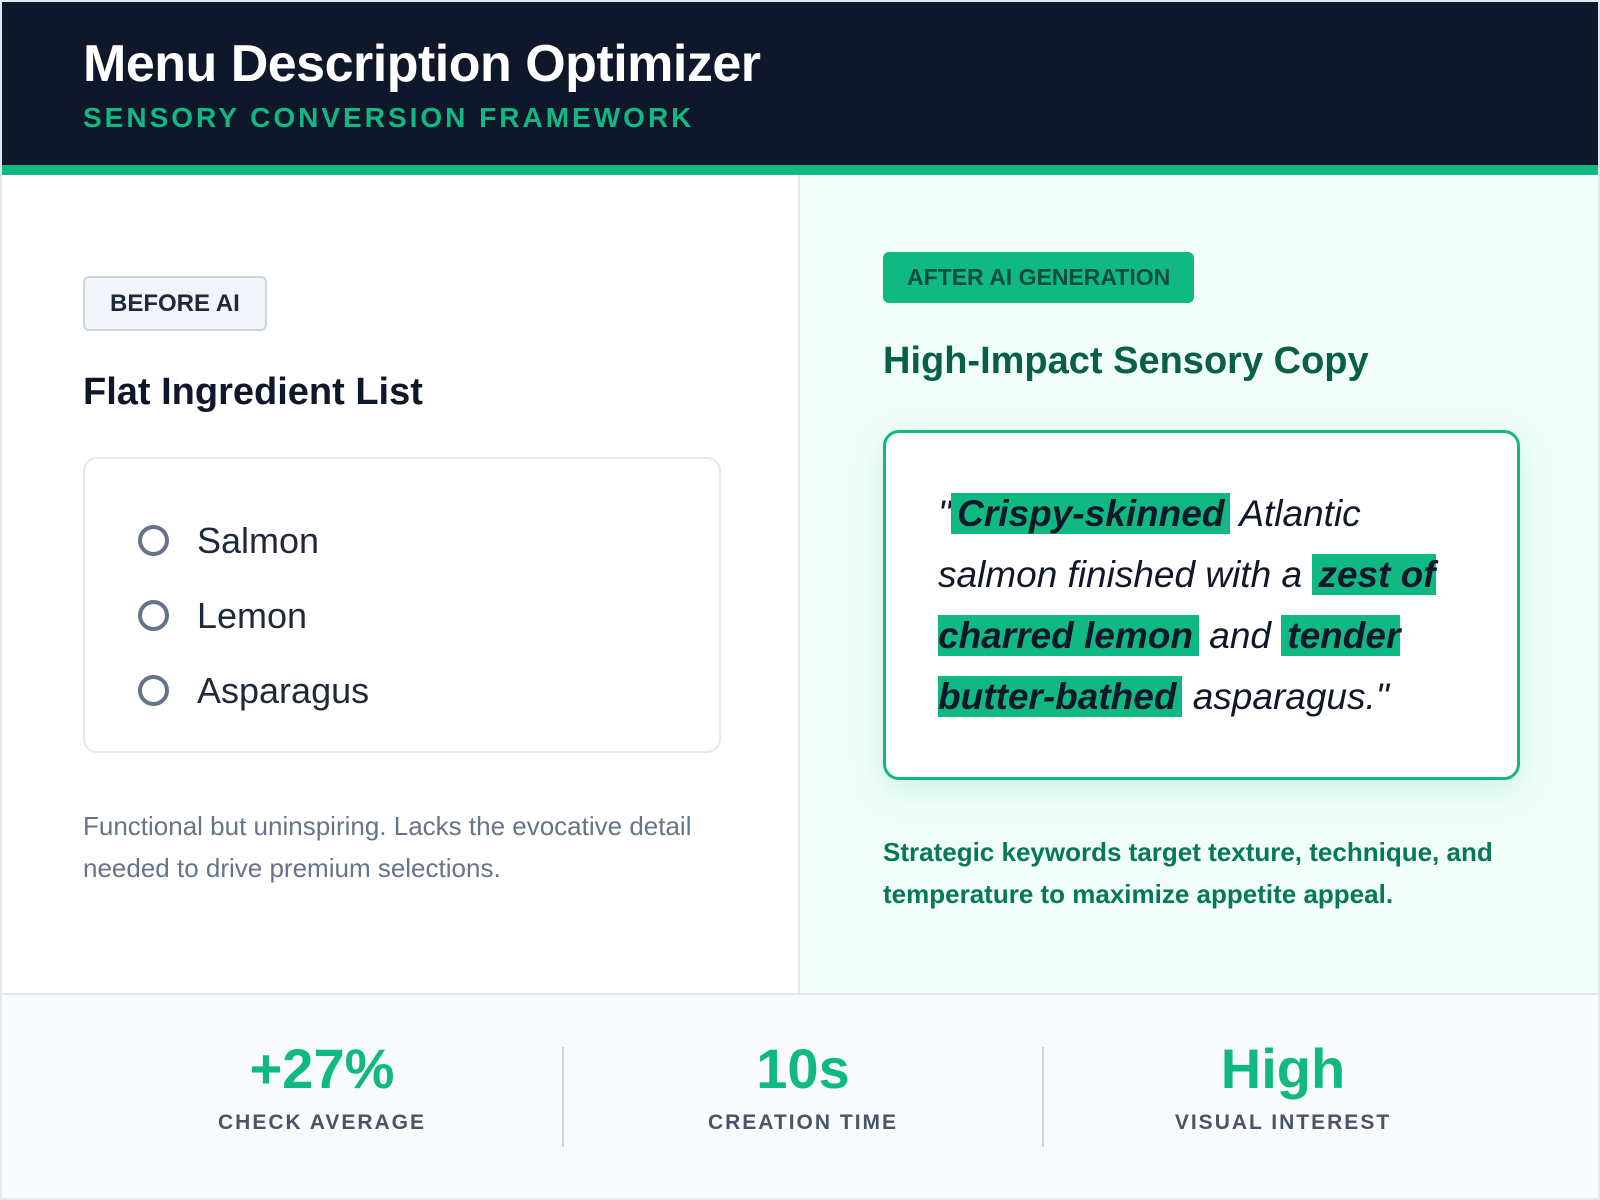 The image size is (1600, 1200). Describe the element at coordinates (945, 513) in the screenshot. I see `quote: "` at that location.